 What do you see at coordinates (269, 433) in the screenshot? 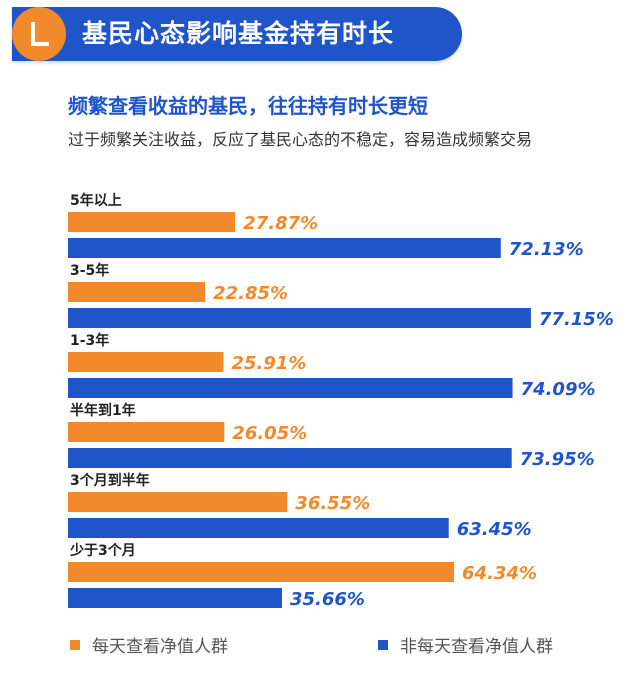
I see `value-label-orange: 26.05%` at bounding box center [269, 433].